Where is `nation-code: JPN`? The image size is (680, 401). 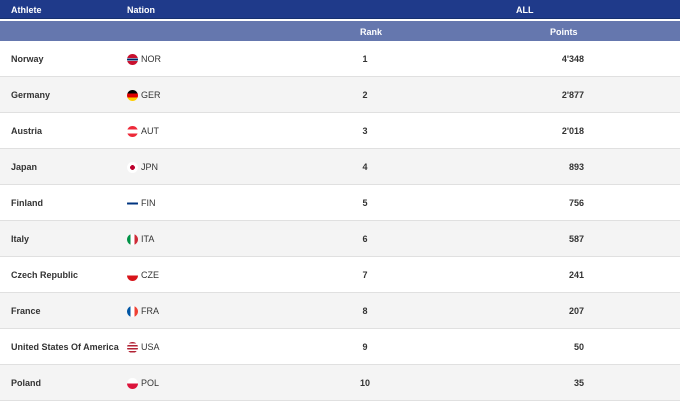
nation-code: JPN is located at coordinates (150, 167).